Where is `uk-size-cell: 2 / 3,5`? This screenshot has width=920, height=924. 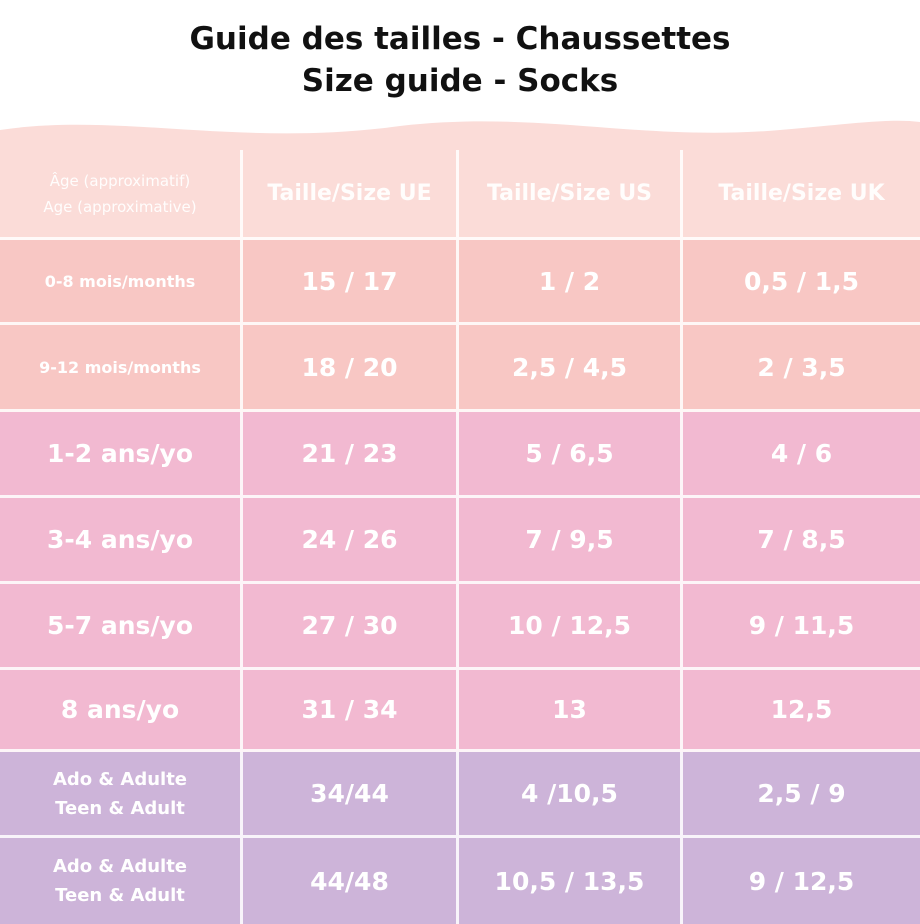
uk-size-cell: 2 / 3,5 is located at coordinates (801, 368).